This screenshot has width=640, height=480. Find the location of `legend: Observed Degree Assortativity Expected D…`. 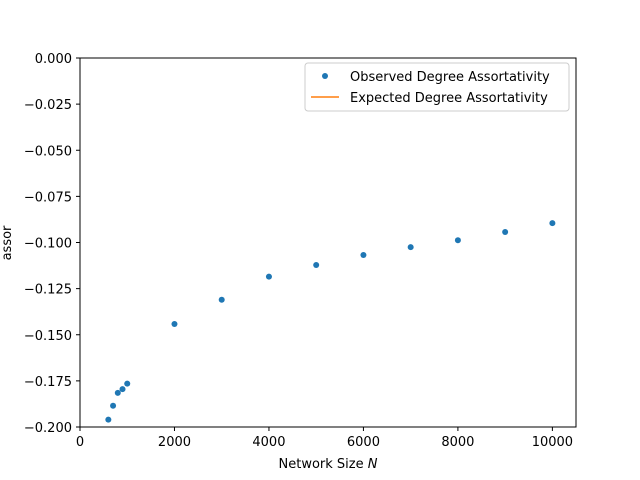

legend: Observed Degree Assortativity Expected D… is located at coordinates (437, 87).